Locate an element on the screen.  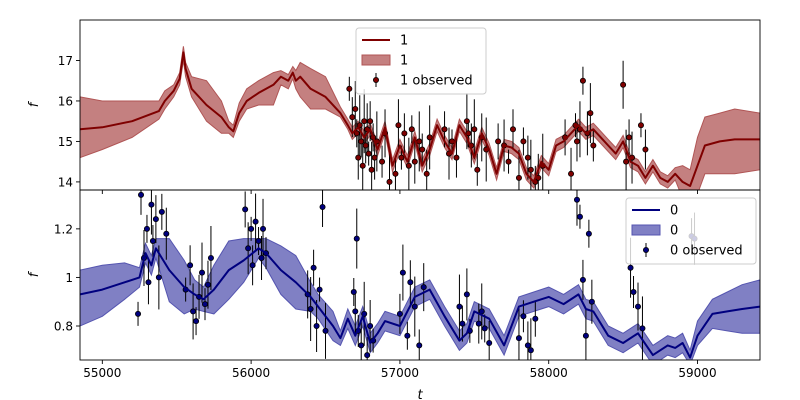
x-tick-label: 56000 is located at coordinates (251, 373).